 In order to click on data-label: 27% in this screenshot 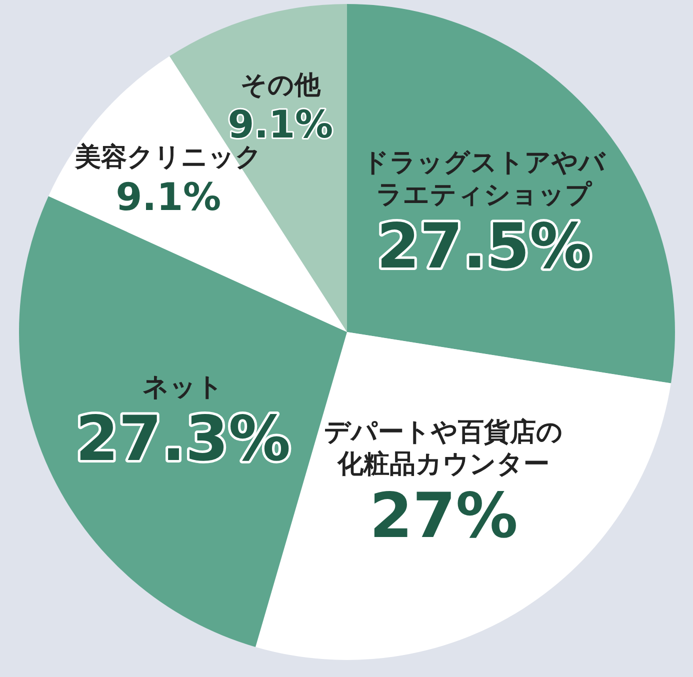, I will do `click(443, 515)`.